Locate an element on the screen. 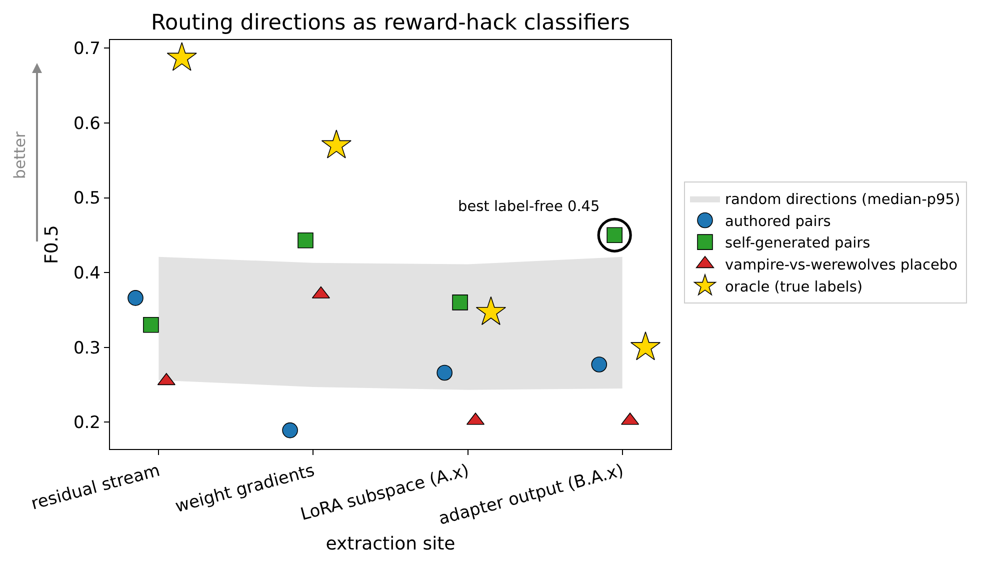 The image size is (985, 569). text: better is located at coordinates (20, 154).